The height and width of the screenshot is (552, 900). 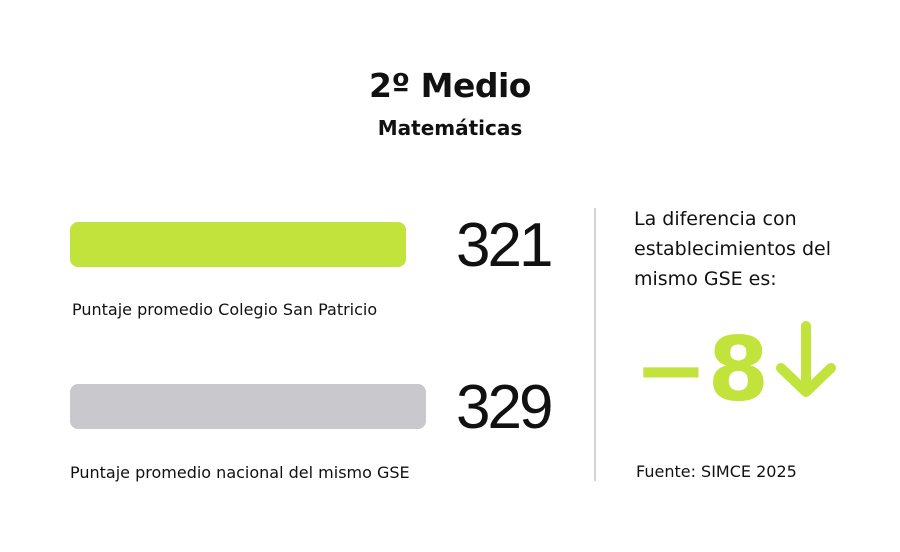 What do you see at coordinates (450, 128) in the screenshot?
I see `page-subtitle: Matemáticas` at bounding box center [450, 128].